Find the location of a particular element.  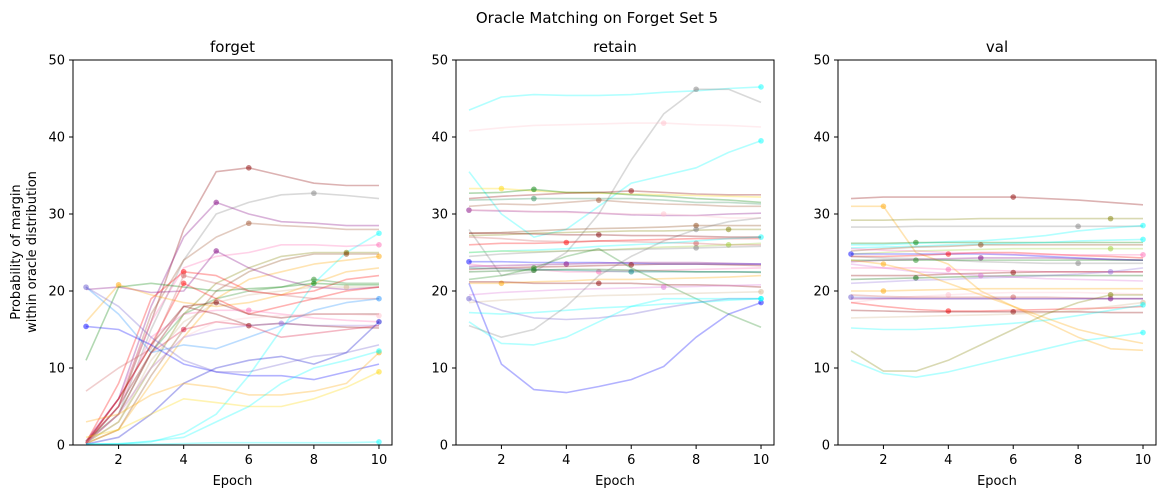

y-tick-label: 10 is located at coordinates (821, 369).